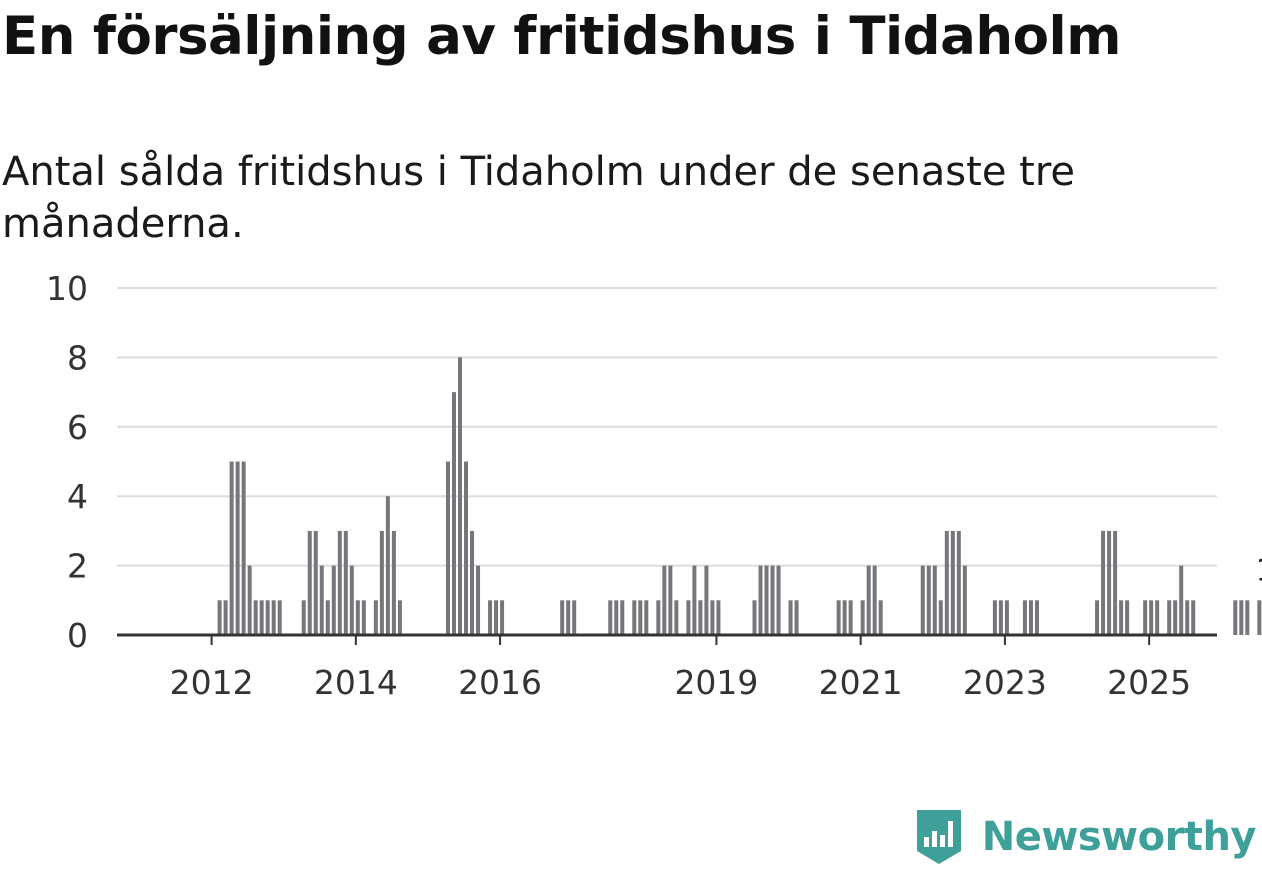  Describe the element at coordinates (667, 667) in the screenshot. I see `x-axis: 2012 2014 2016 2019 2021 2023 2025` at that location.